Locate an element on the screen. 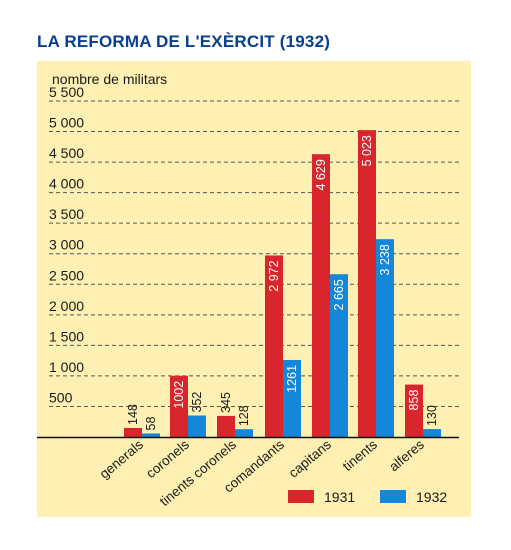  y-tick-label: 4 500 is located at coordinates (66, 153).